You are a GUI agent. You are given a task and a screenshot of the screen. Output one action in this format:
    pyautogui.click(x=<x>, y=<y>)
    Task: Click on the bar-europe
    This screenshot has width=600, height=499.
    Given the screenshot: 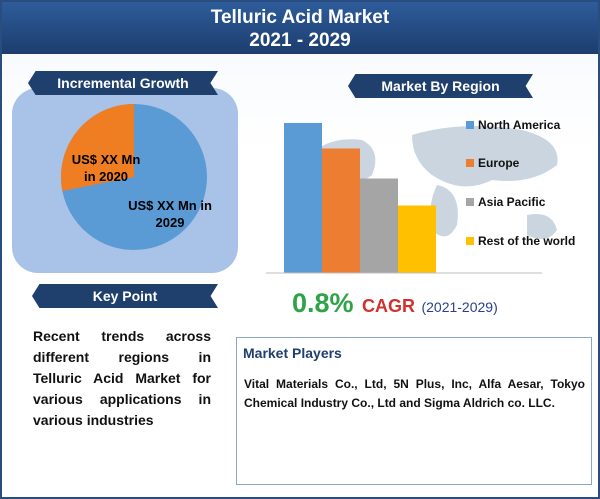 What is the action you would take?
    pyautogui.click(x=341, y=210)
    